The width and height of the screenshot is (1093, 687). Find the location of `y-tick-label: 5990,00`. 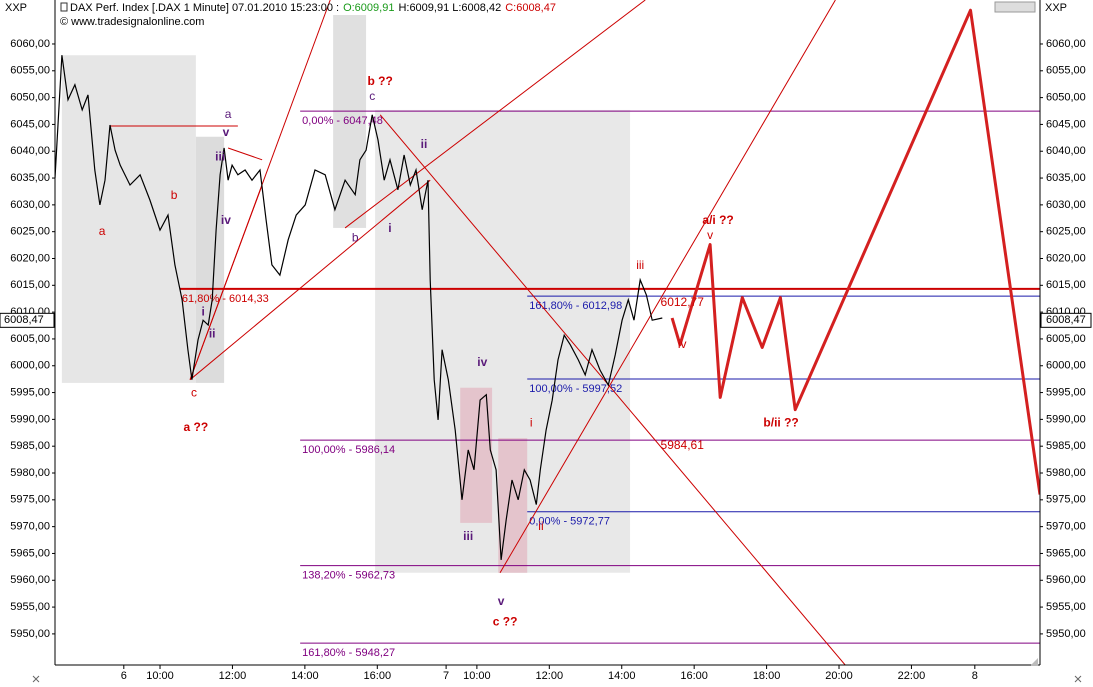

y-tick-label: 5990,00 is located at coordinates (30, 419).